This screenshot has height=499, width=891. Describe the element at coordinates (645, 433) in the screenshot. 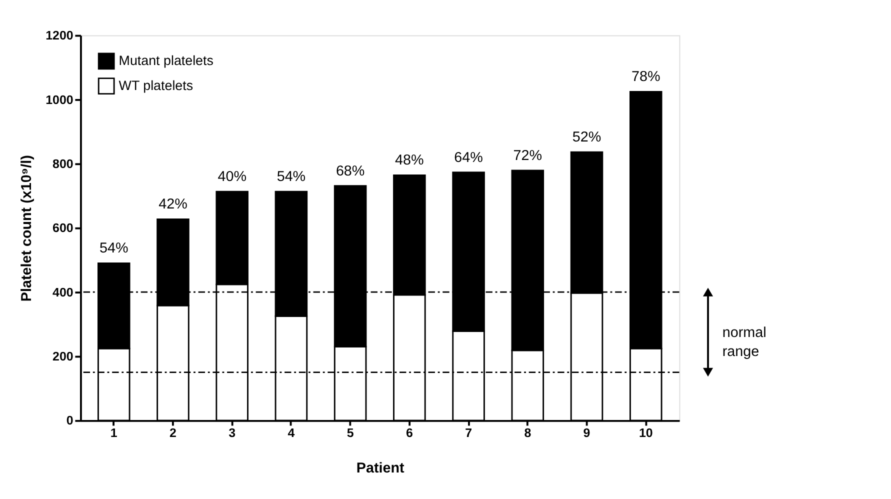

I see `x-tick-label: 10` at that location.